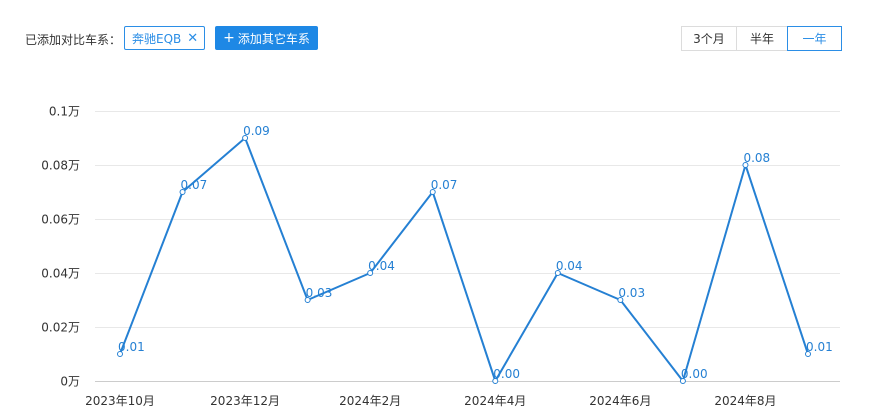 This screenshot has height=417, width=888. What do you see at coordinates (229, 38) in the screenshot?
I see `plus-icon: +` at bounding box center [229, 38].